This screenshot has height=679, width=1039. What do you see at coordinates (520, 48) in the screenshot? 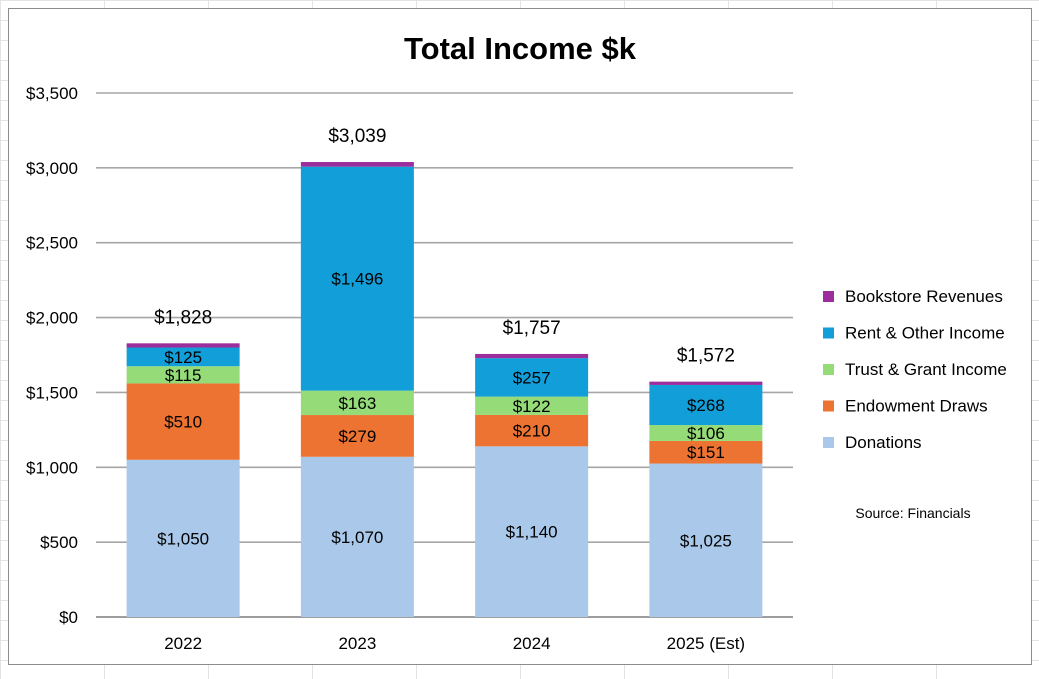
I see `chart-title: Total Income $k` at bounding box center [520, 48].